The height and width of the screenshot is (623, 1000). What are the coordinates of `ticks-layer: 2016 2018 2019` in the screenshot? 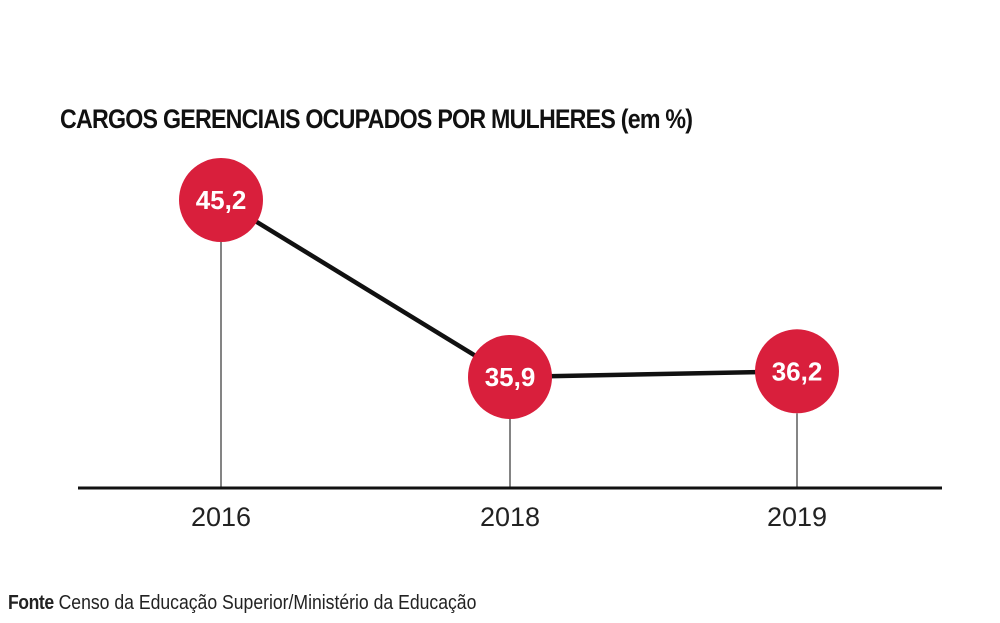 It's located at (509, 517).